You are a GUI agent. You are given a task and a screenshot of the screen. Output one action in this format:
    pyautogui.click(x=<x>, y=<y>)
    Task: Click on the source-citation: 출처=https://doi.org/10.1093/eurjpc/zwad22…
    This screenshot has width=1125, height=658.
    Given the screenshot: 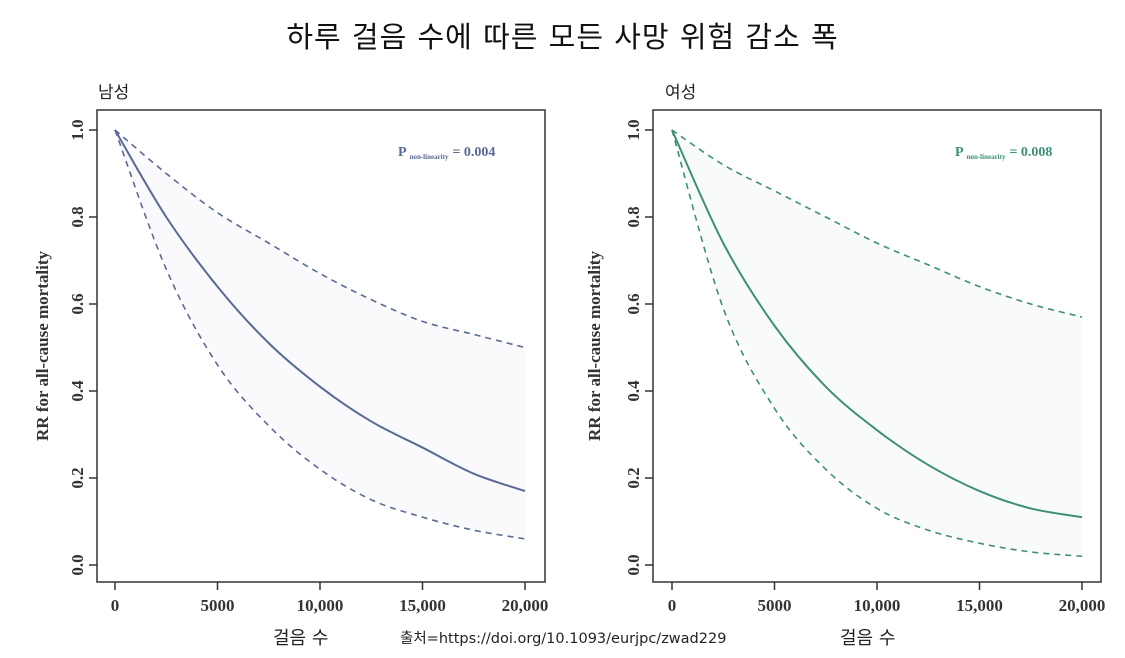 What is the action you would take?
    pyautogui.click(x=563, y=639)
    